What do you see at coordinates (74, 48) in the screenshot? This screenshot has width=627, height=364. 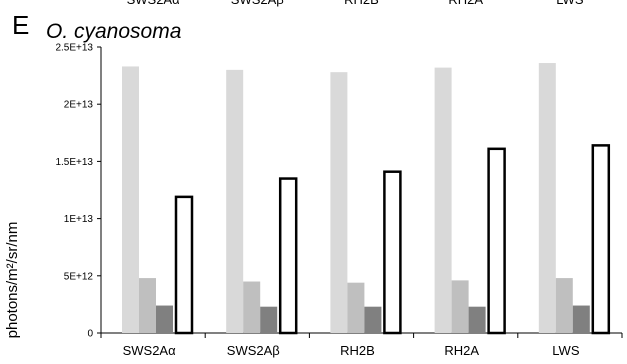 I see `y-tick-label: 2.5E+13` at bounding box center [74, 48].